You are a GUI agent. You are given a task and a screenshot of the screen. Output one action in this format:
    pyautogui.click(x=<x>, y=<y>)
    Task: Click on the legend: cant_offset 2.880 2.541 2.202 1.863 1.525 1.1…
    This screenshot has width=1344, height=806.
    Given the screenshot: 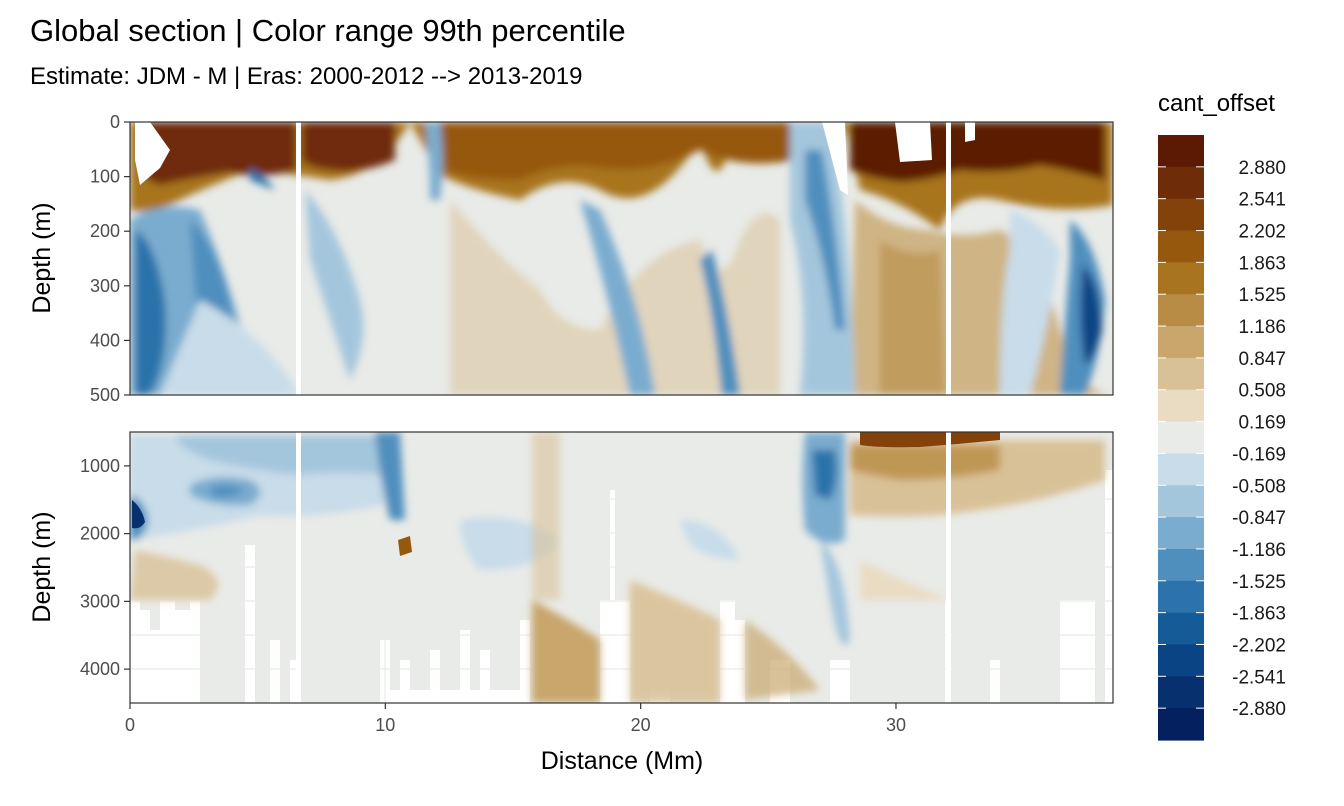 What is the action you would take?
    pyautogui.click(x=1222, y=415)
    